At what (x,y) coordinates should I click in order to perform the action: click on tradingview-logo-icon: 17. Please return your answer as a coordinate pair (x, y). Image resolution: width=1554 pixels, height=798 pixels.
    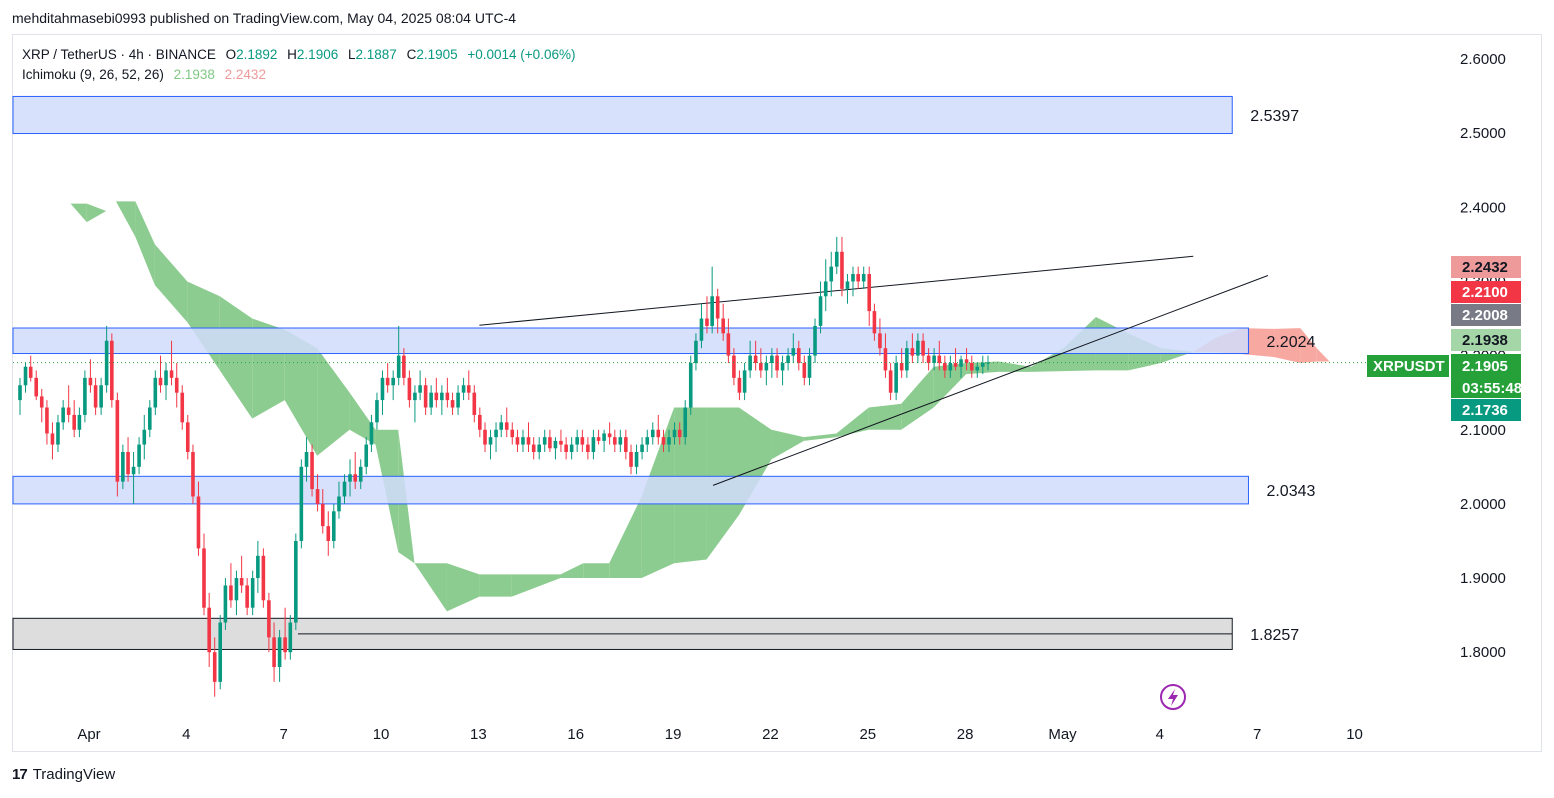
    Looking at the image, I should click on (20, 774).